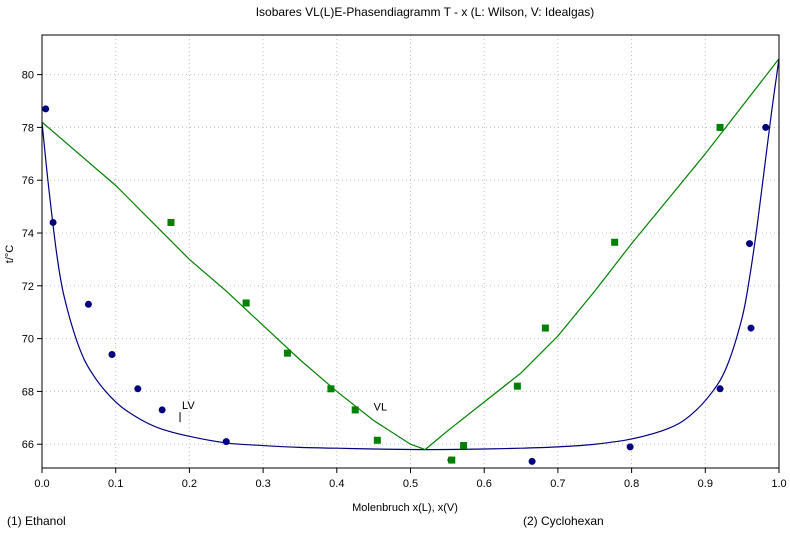  I want to click on x-tick-label: 0.5, so click(410, 484).